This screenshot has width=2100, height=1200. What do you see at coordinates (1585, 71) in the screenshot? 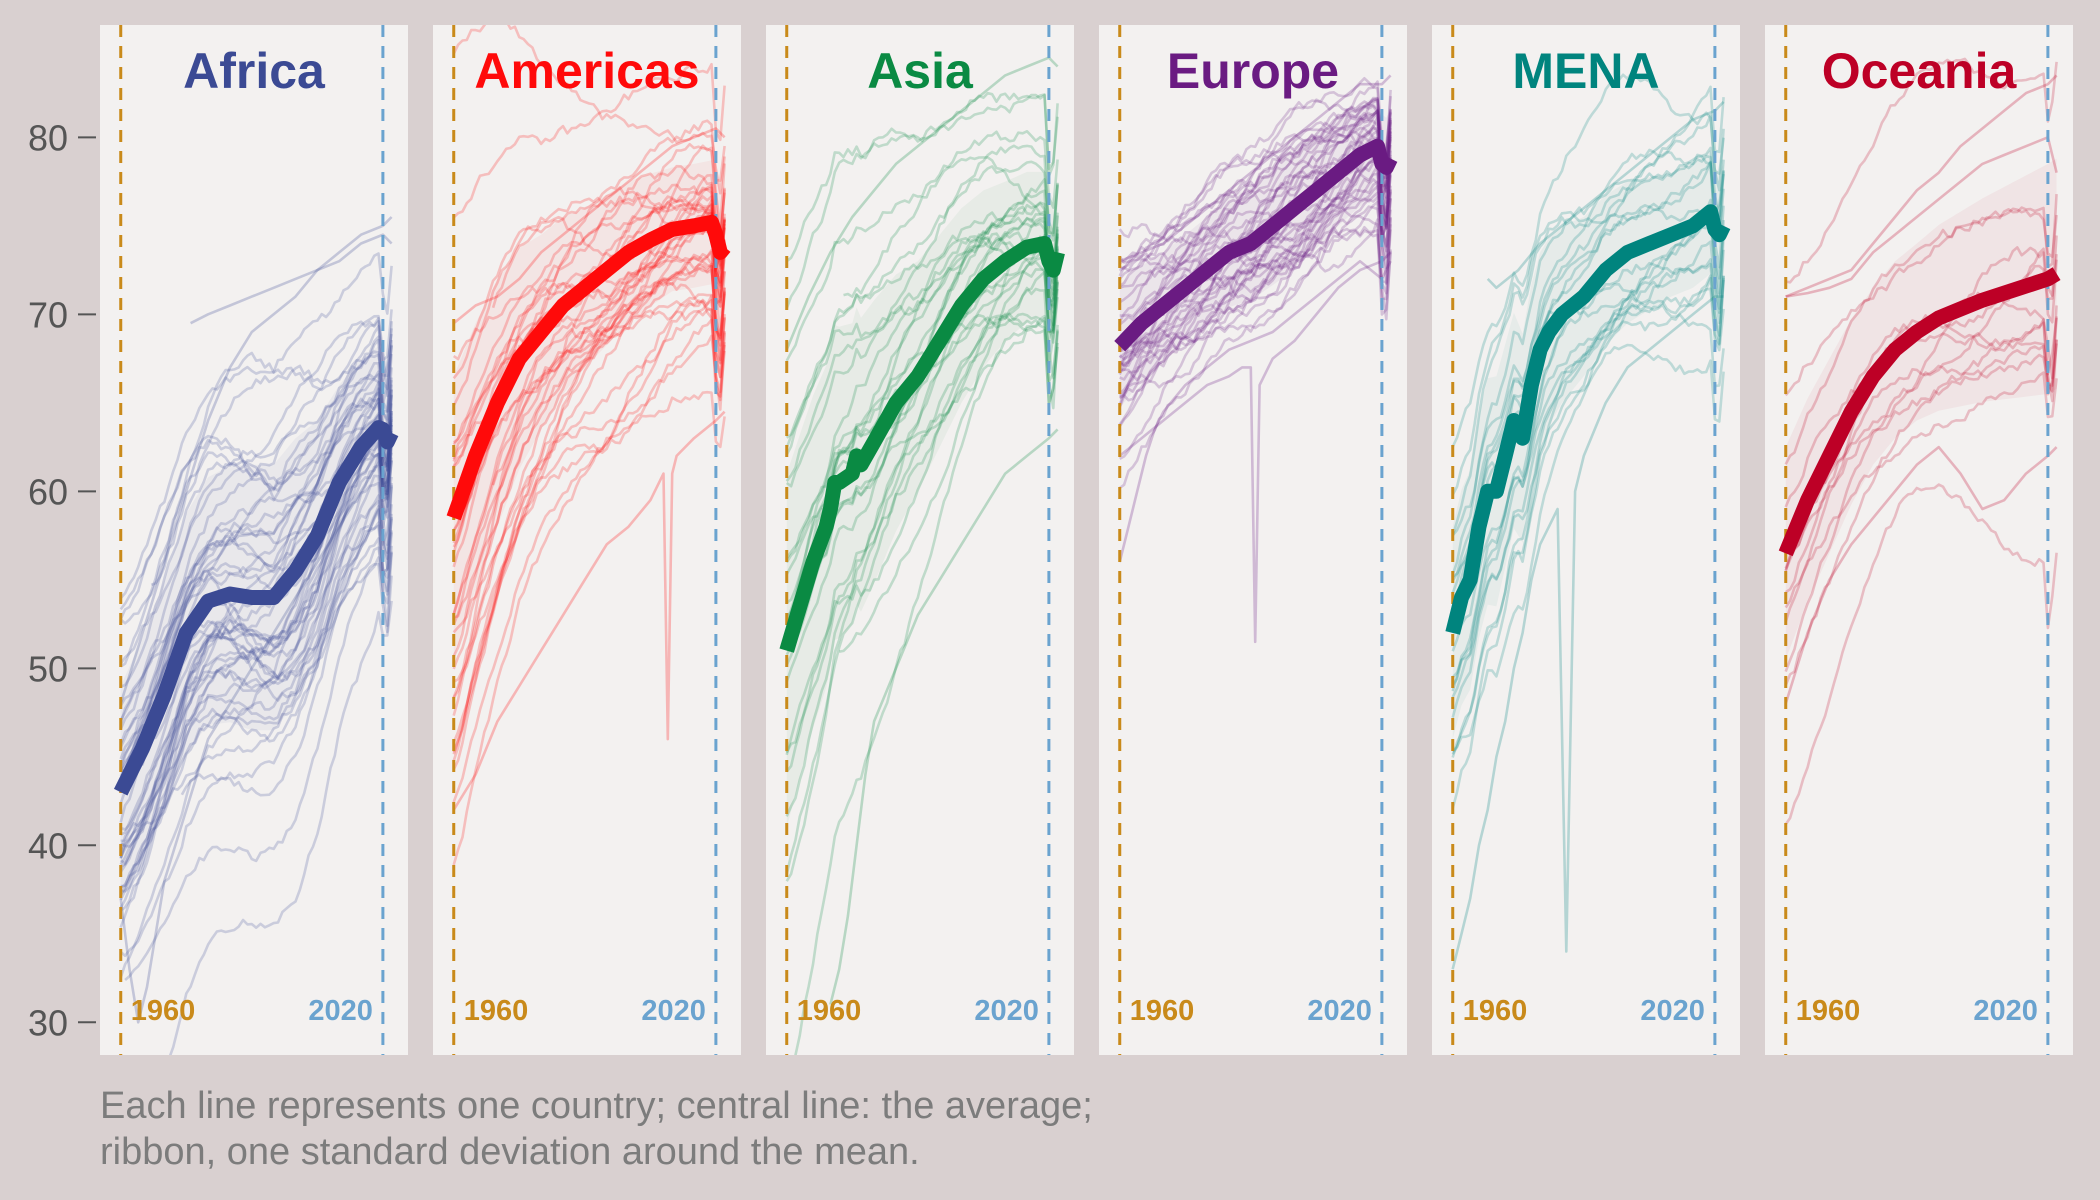
I see `panel-title-mena: MENA` at bounding box center [1585, 71].